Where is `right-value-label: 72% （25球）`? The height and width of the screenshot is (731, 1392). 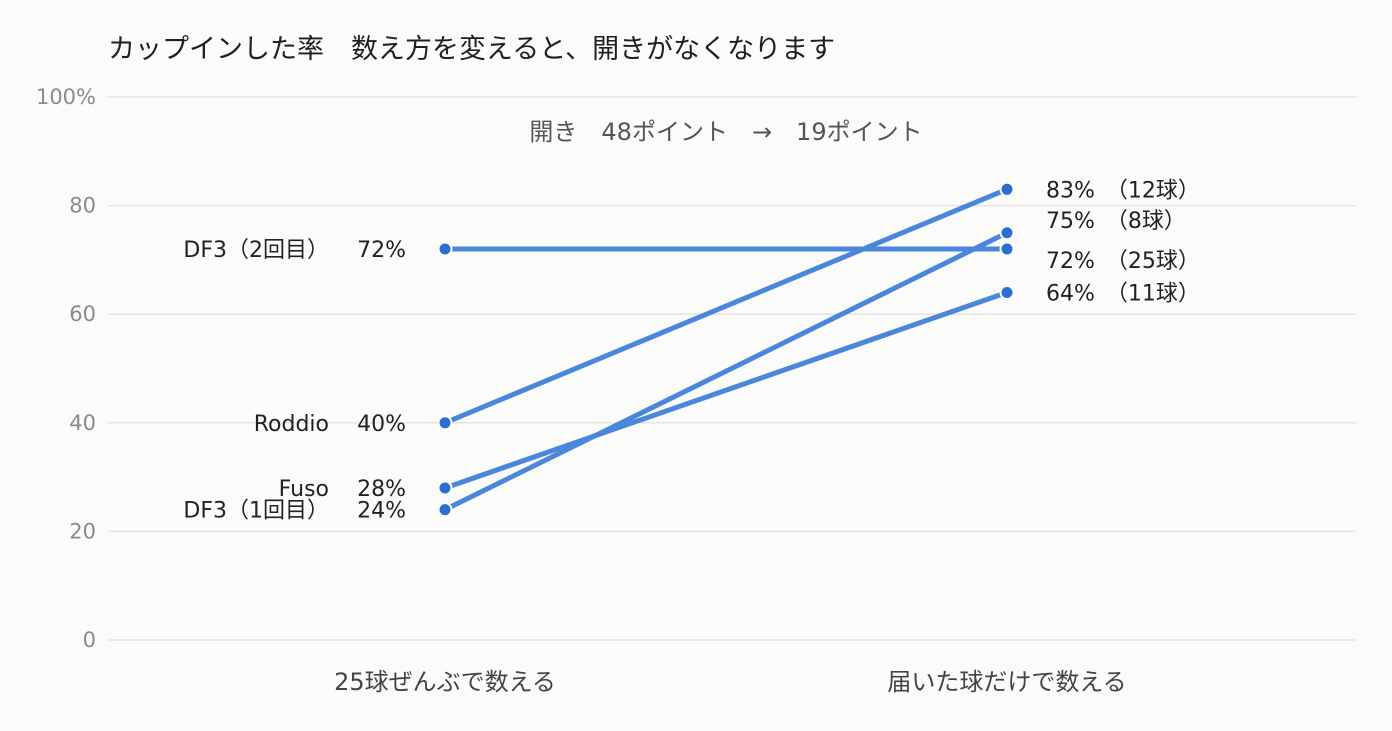
right-value-label: 72% （25球） is located at coordinates (1123, 261).